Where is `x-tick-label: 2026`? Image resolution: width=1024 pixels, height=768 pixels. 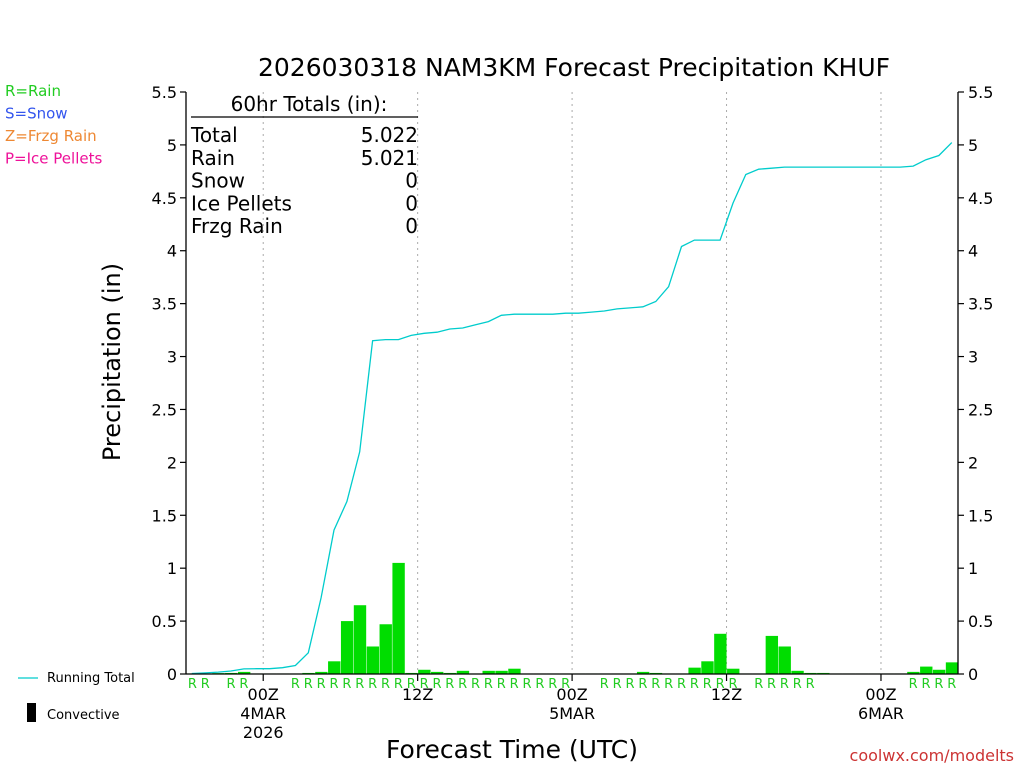
x-tick-label: 2026 is located at coordinates (263, 732).